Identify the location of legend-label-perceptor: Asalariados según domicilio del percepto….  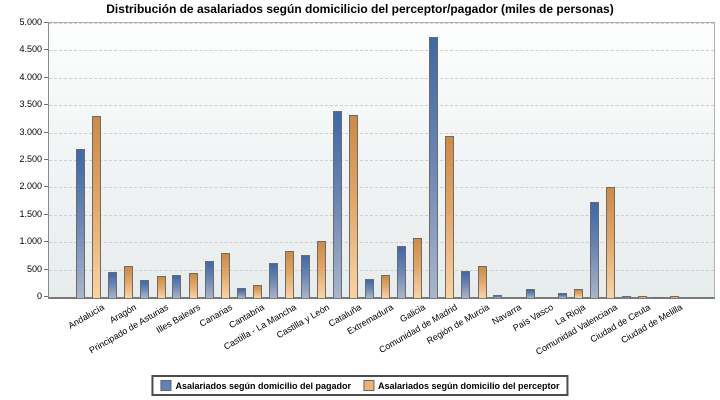
(469, 385).